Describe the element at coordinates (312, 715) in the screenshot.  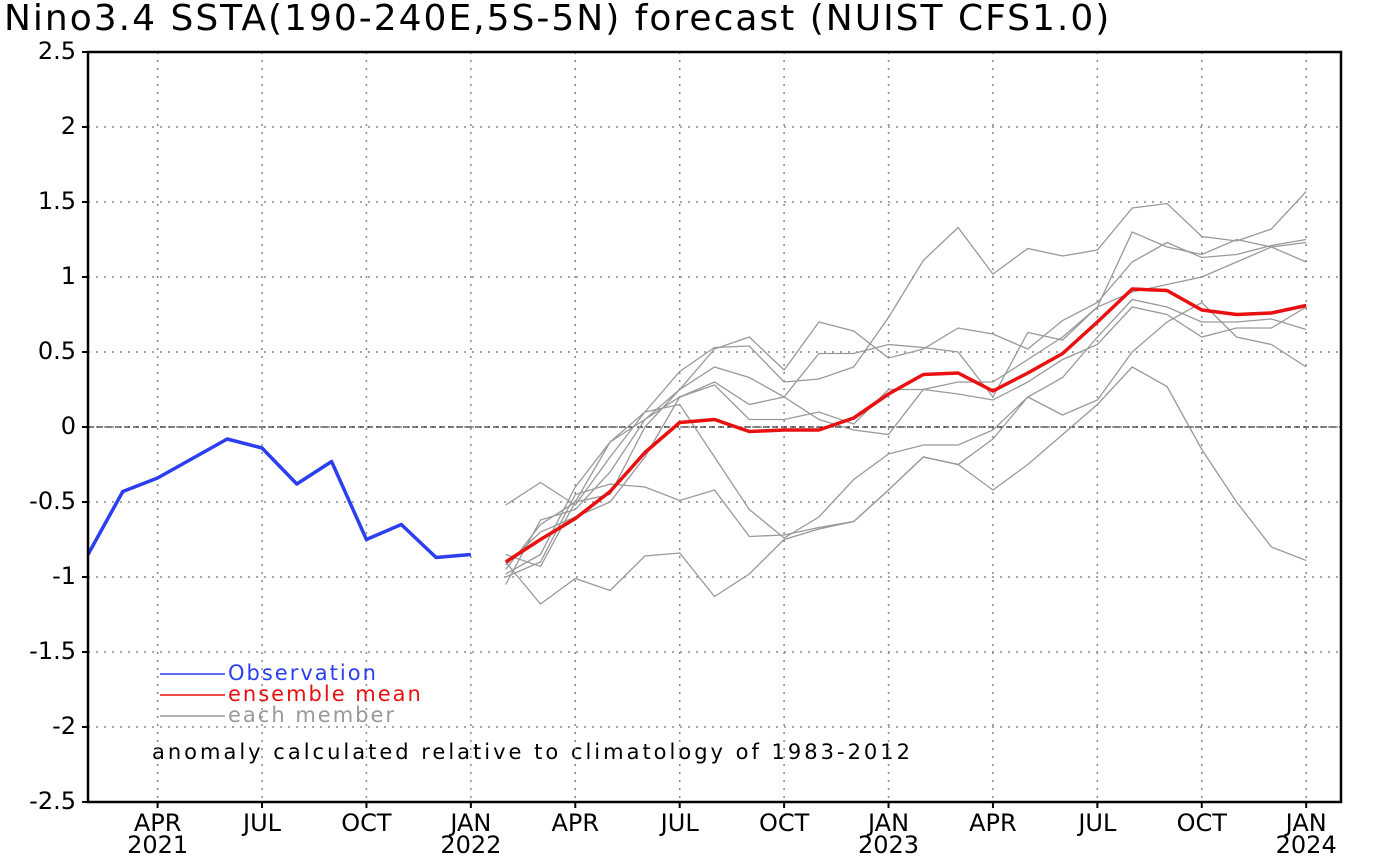
I see `legend-label: each member` at that location.